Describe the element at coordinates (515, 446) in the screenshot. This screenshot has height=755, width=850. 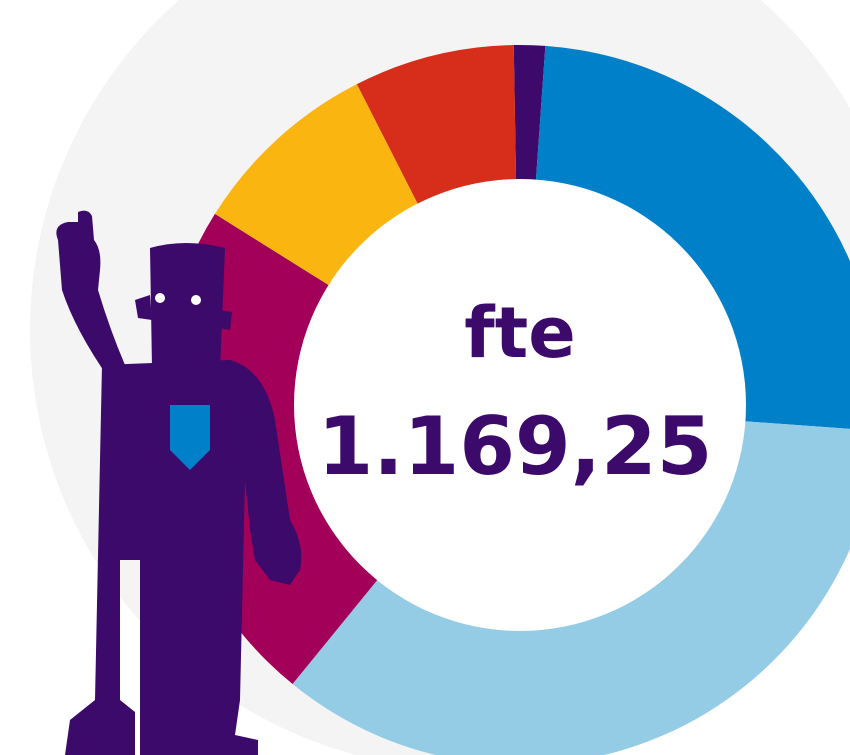
I see `center-value: 1.169,25` at that location.